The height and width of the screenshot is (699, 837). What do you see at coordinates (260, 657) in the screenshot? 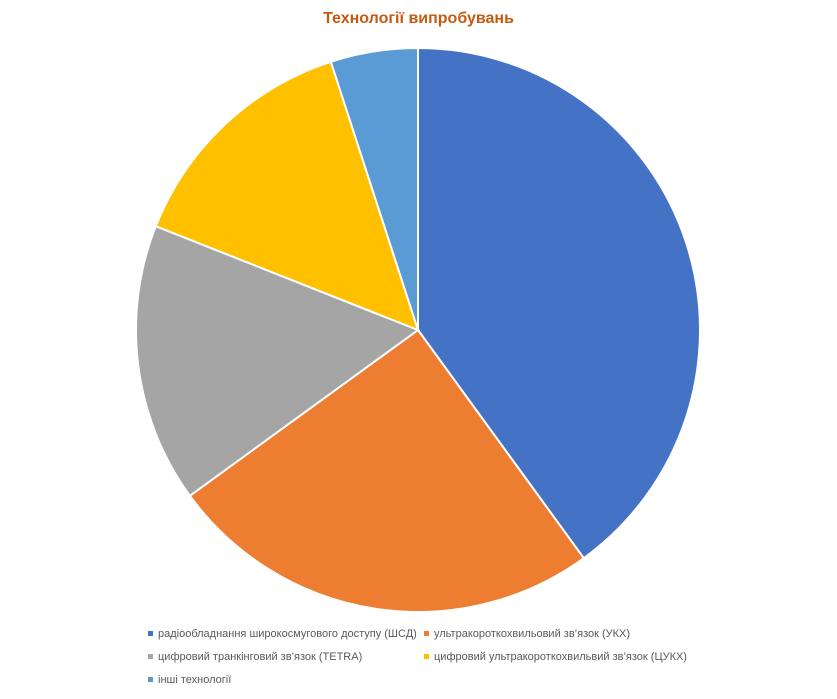
I see `legend-label: цифровий транкінговий зв’язок (TETRA)` at bounding box center [260, 657].